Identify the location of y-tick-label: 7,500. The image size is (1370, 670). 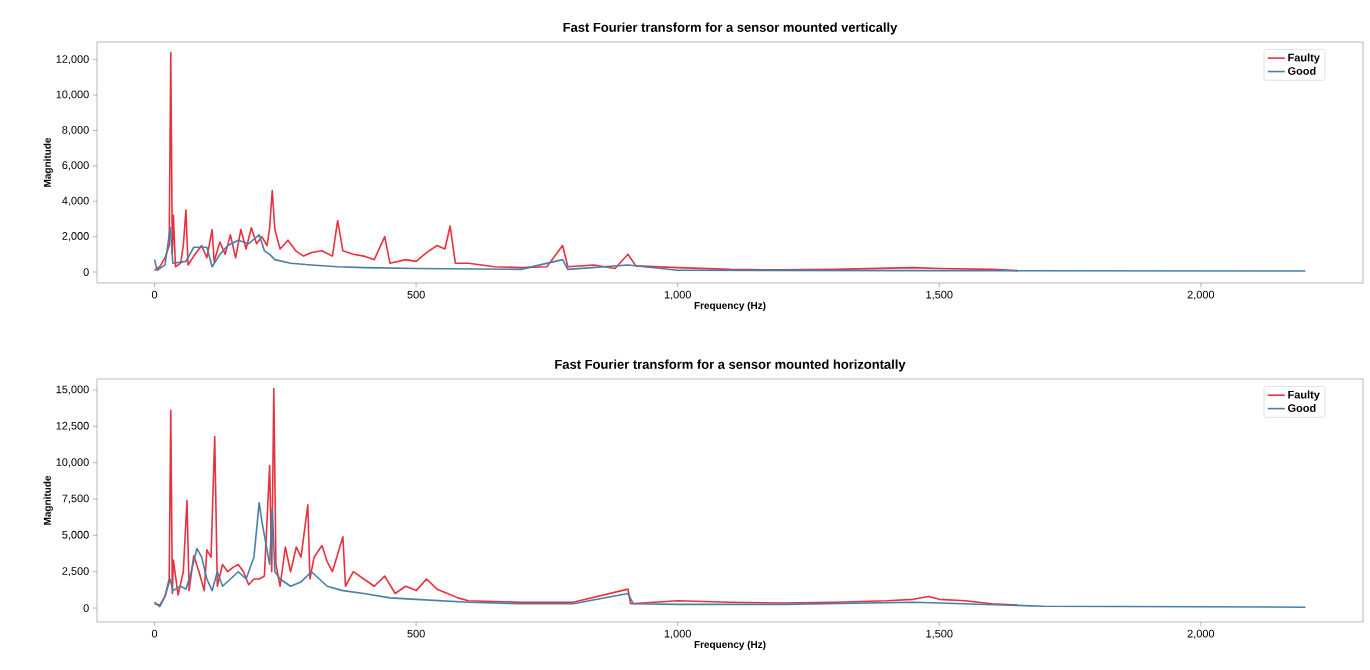
(75, 499).